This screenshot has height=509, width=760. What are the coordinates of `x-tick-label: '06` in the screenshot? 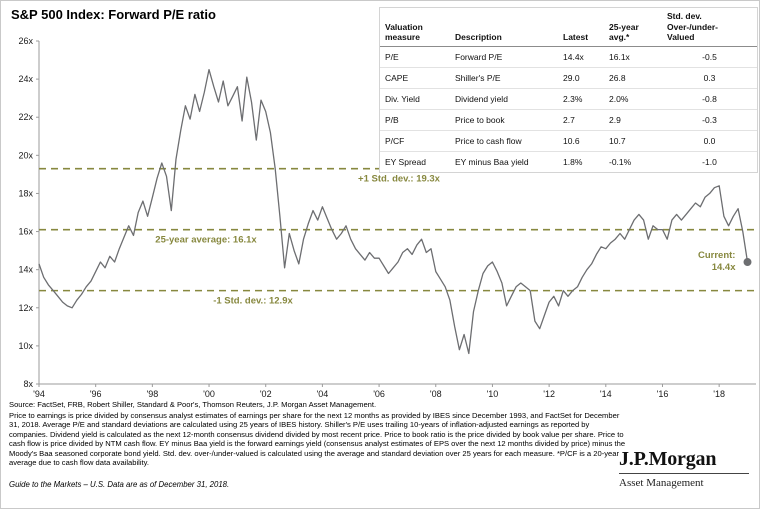 It's located at (379, 394).